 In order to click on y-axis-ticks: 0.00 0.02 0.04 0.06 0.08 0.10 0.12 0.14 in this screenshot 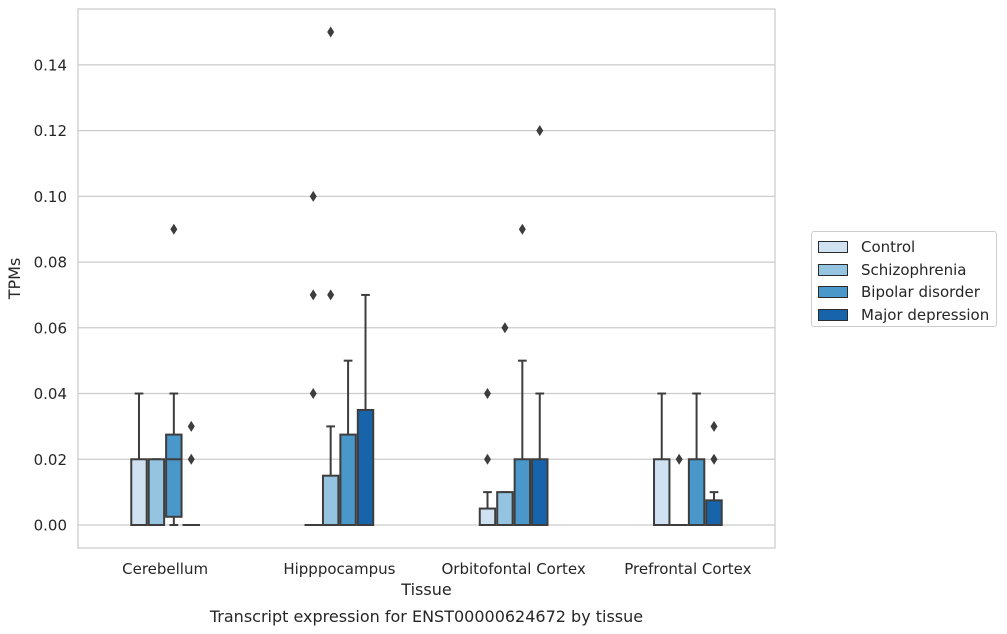, I will do `click(50, 295)`.